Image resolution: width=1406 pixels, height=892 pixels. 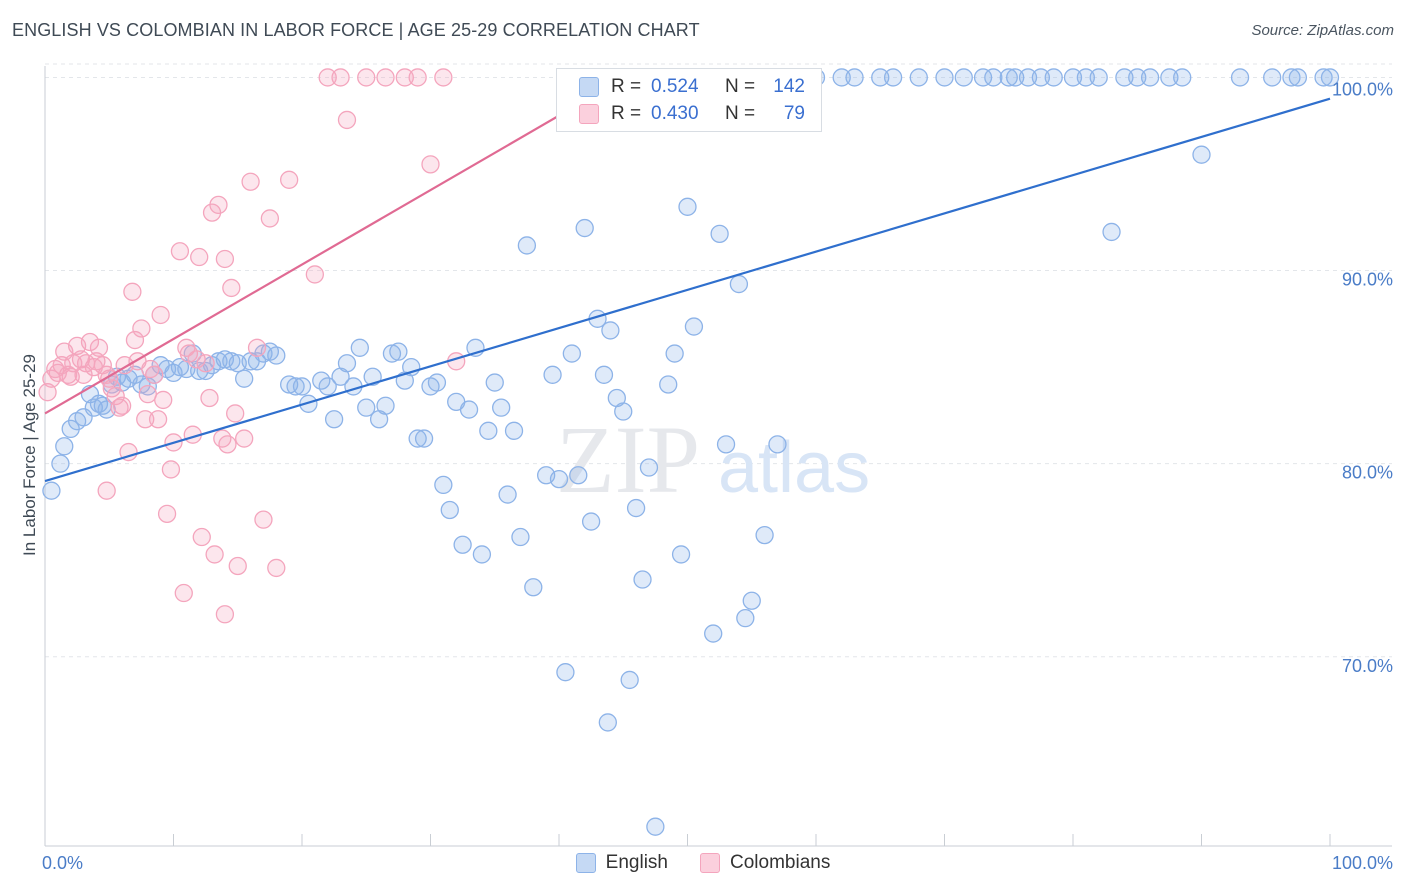 I want to click on x-tick-label-left: 0.0%, so click(x=62, y=863).